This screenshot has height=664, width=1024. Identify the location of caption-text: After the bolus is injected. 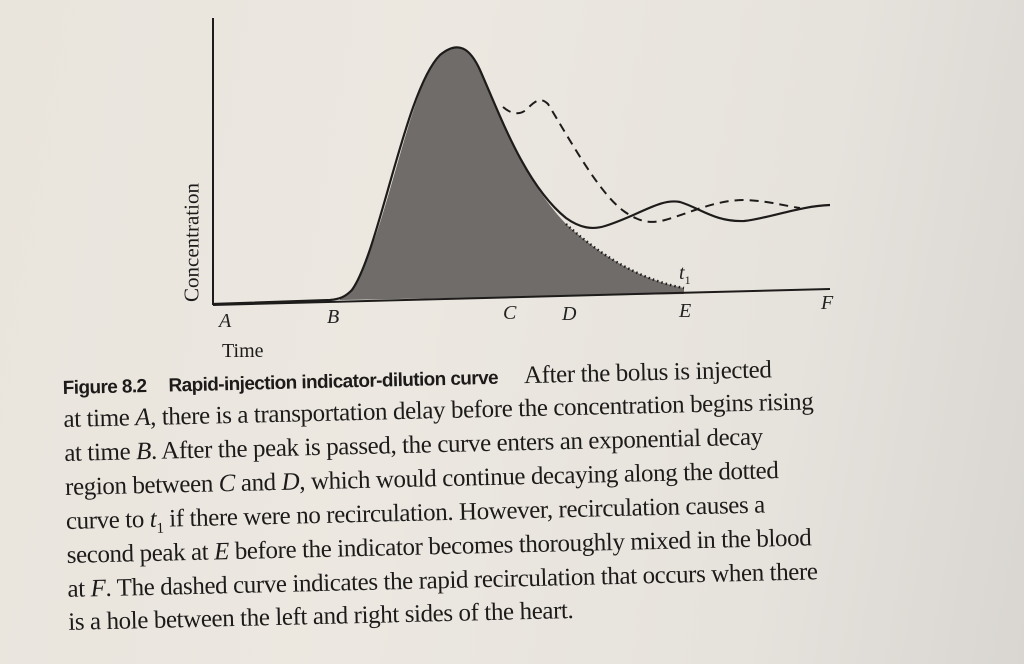
(648, 372).